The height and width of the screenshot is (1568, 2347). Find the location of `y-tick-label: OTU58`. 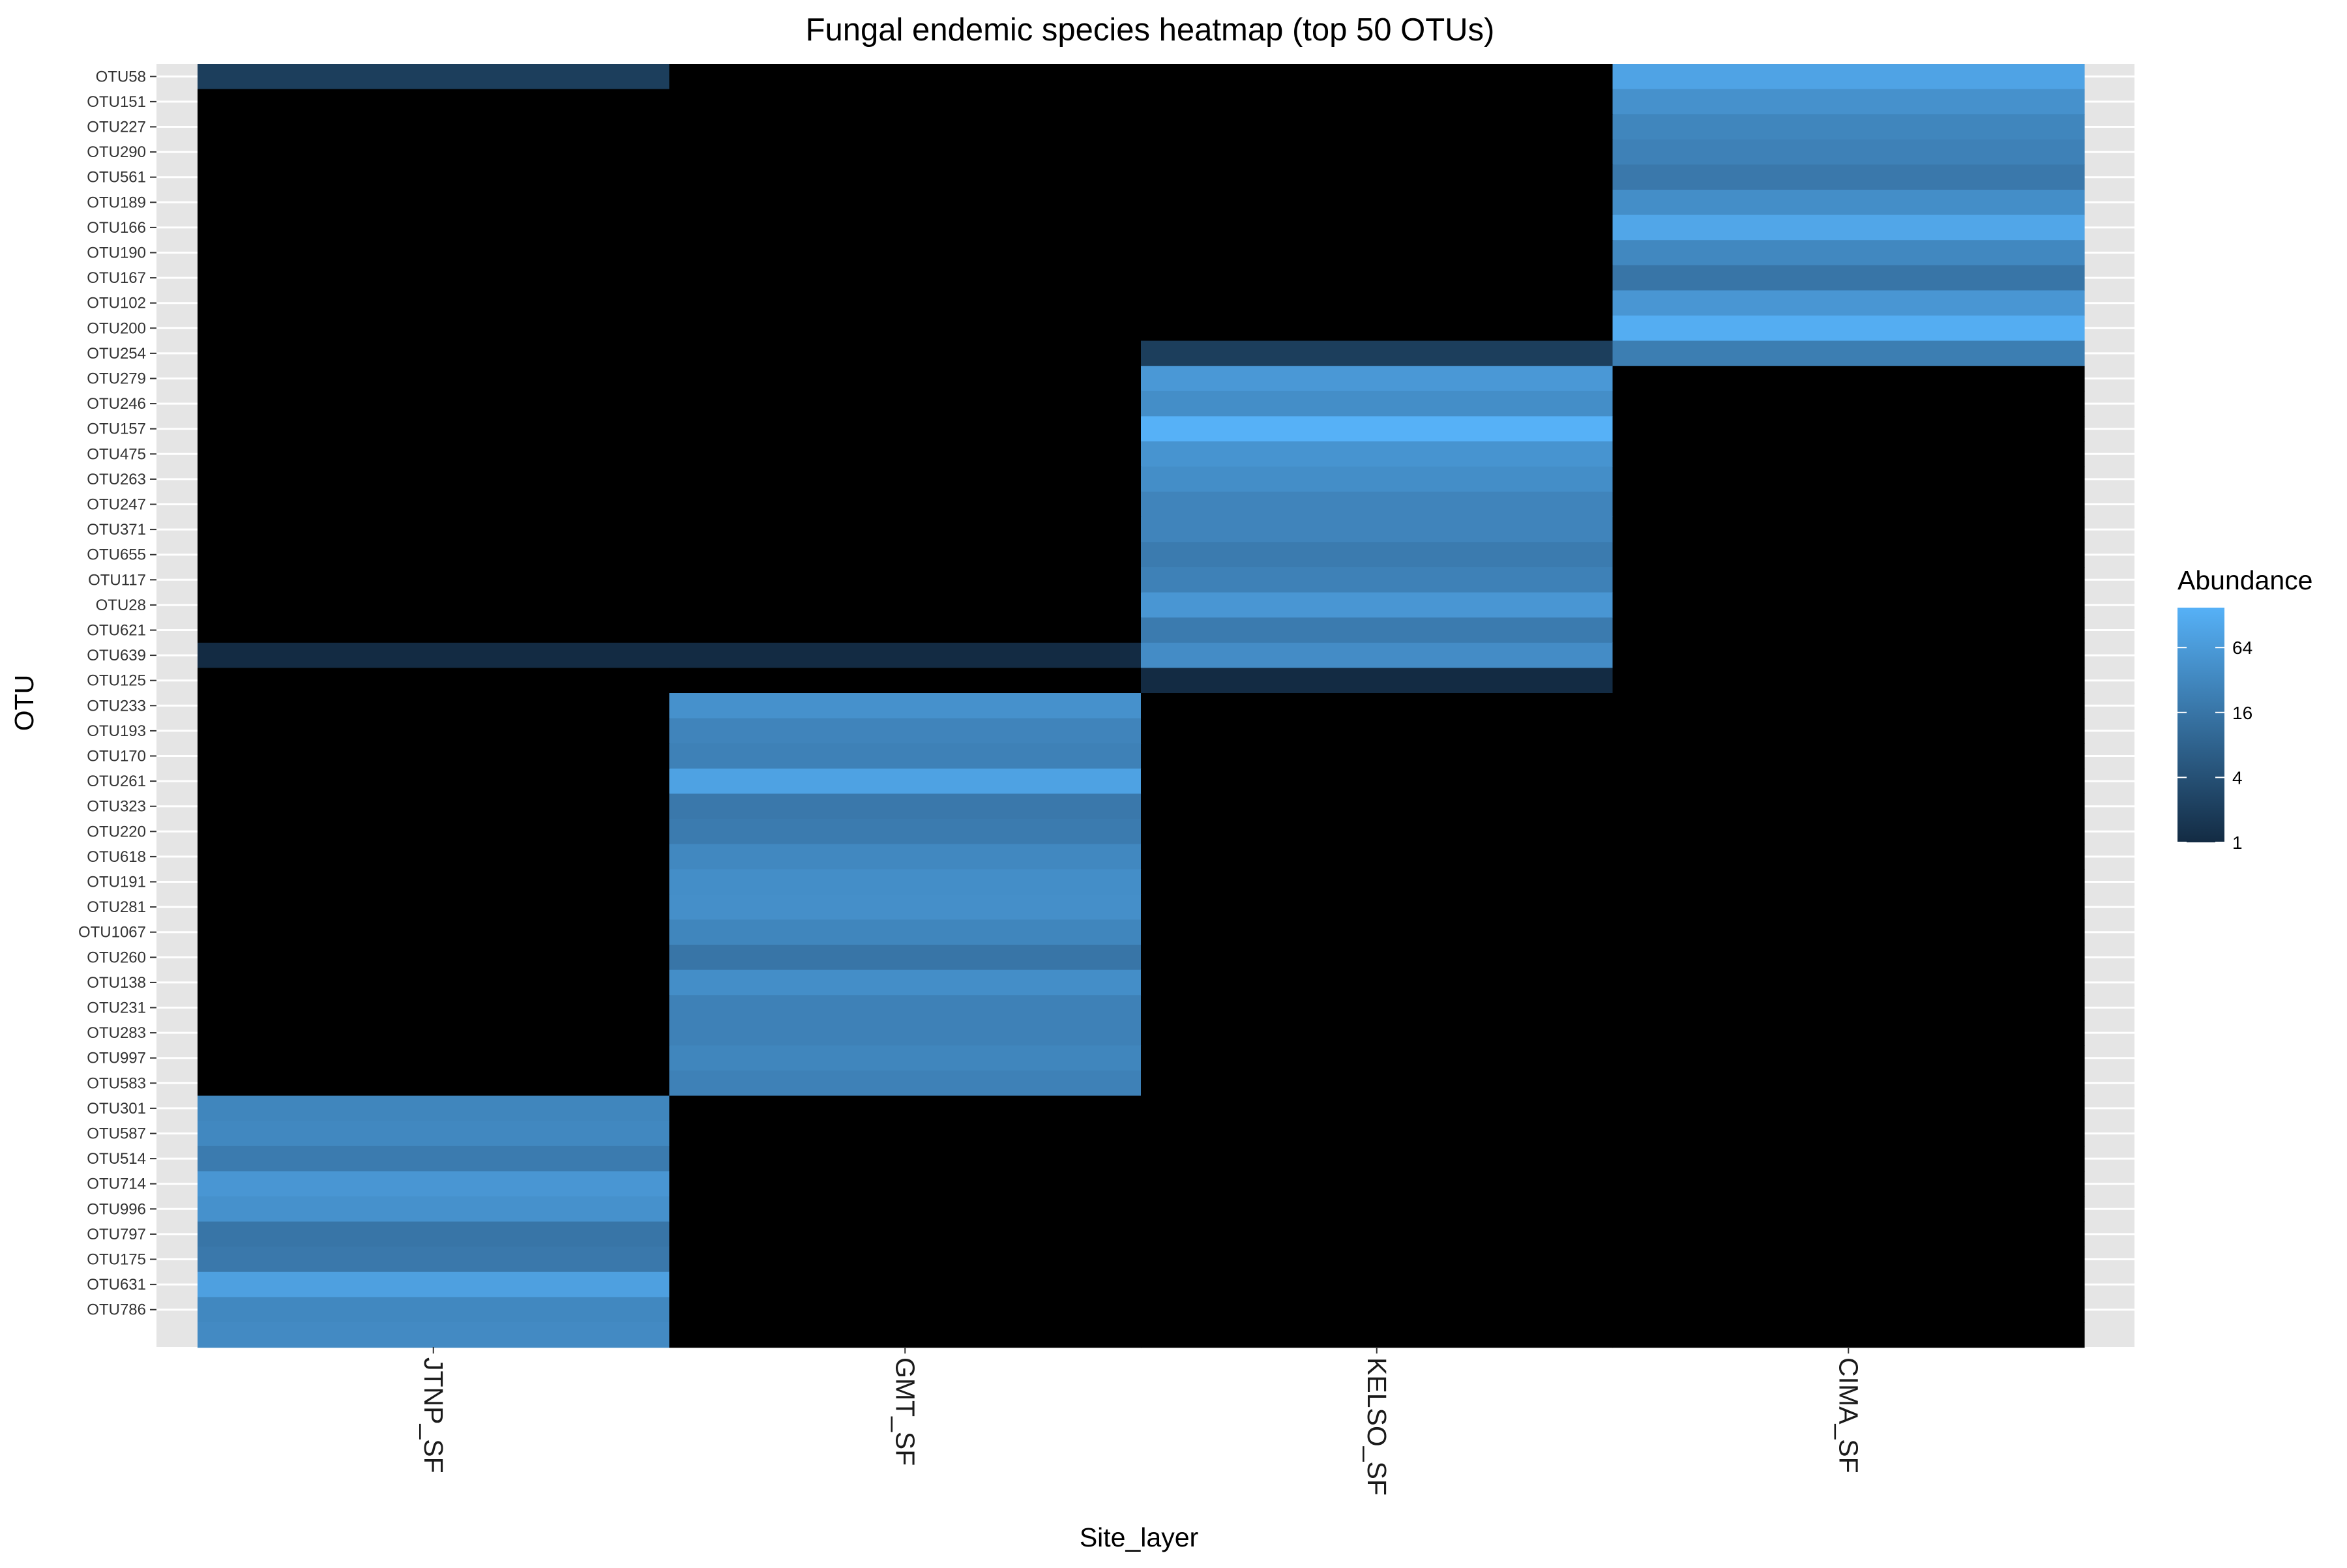

y-tick-label: OTU58 is located at coordinates (121, 77).